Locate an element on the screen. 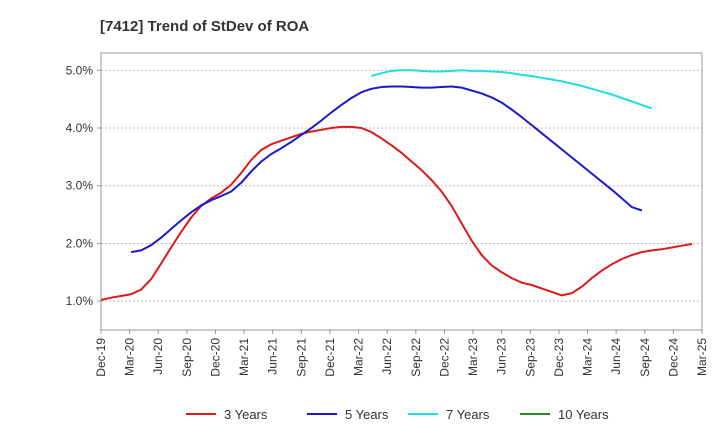 Image resolution: width=720 pixels, height=440 pixels. x-tick-label: Jun-24 is located at coordinates (616, 356).